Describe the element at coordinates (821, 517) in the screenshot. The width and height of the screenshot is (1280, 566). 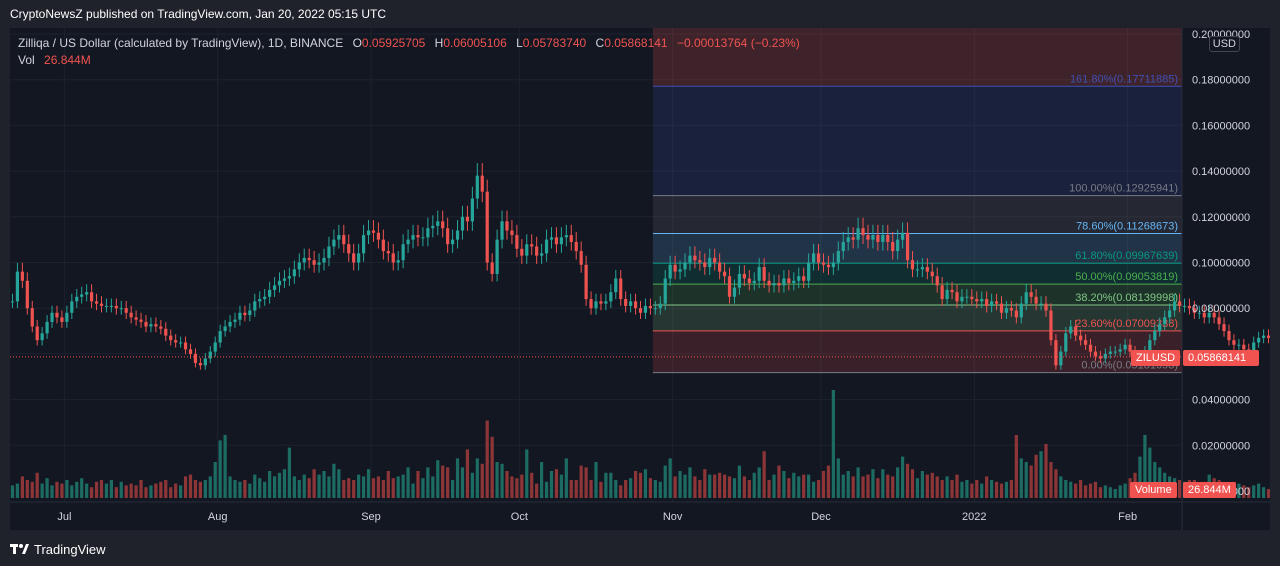
I see `time-tick-label: Dec` at that location.